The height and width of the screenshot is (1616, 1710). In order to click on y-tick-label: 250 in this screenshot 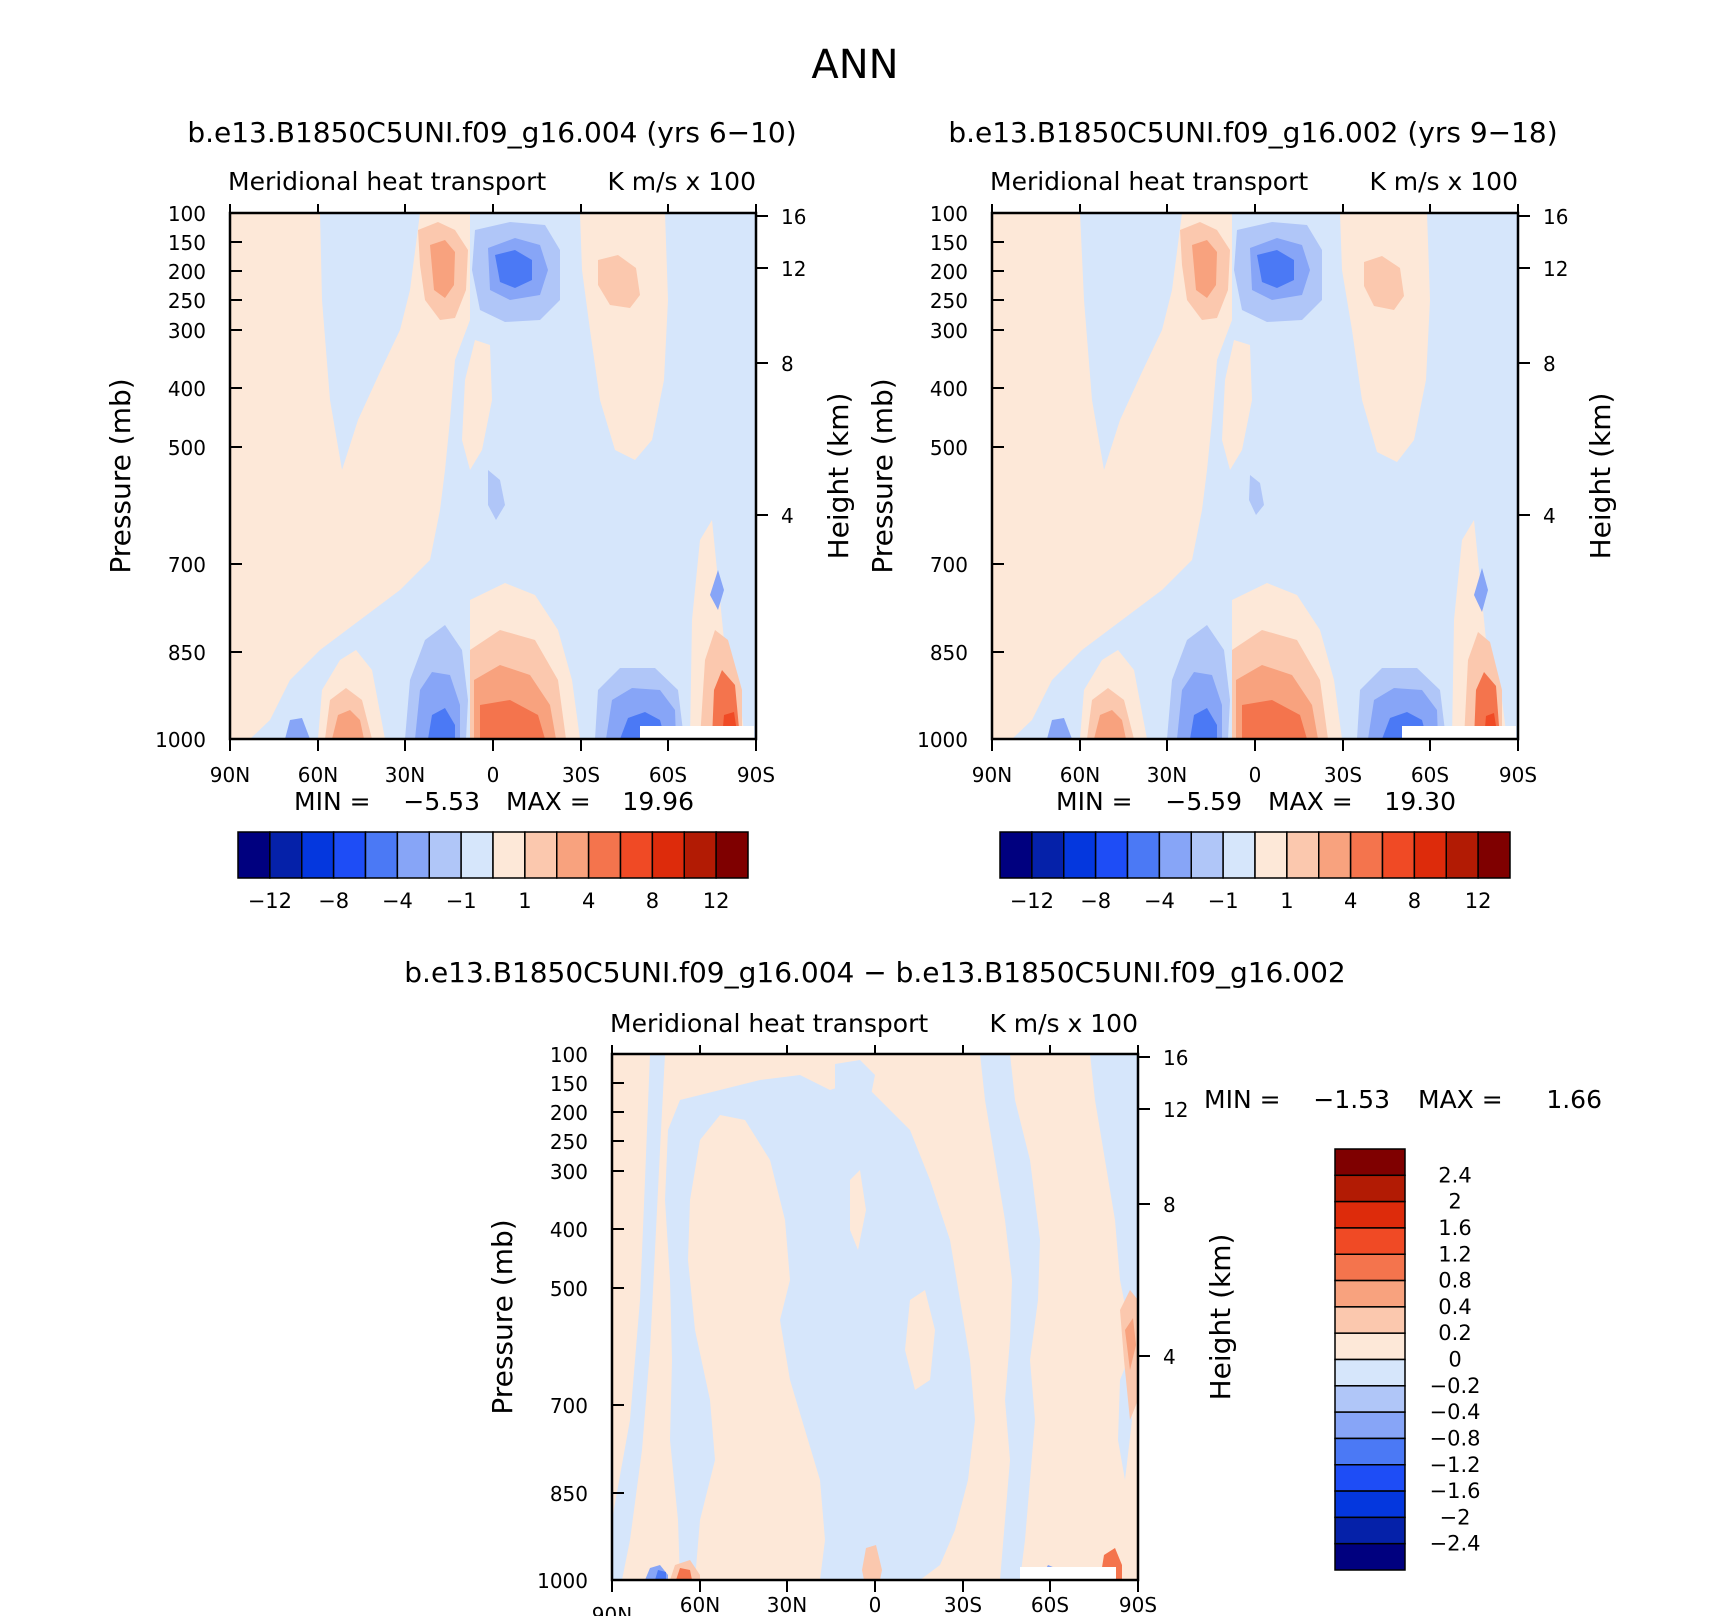, I will do `click(569, 1142)`.